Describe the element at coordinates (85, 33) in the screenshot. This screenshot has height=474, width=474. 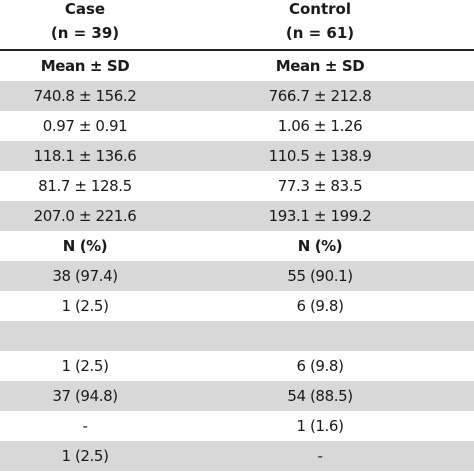
I see `column-n: (n = 39)` at that location.